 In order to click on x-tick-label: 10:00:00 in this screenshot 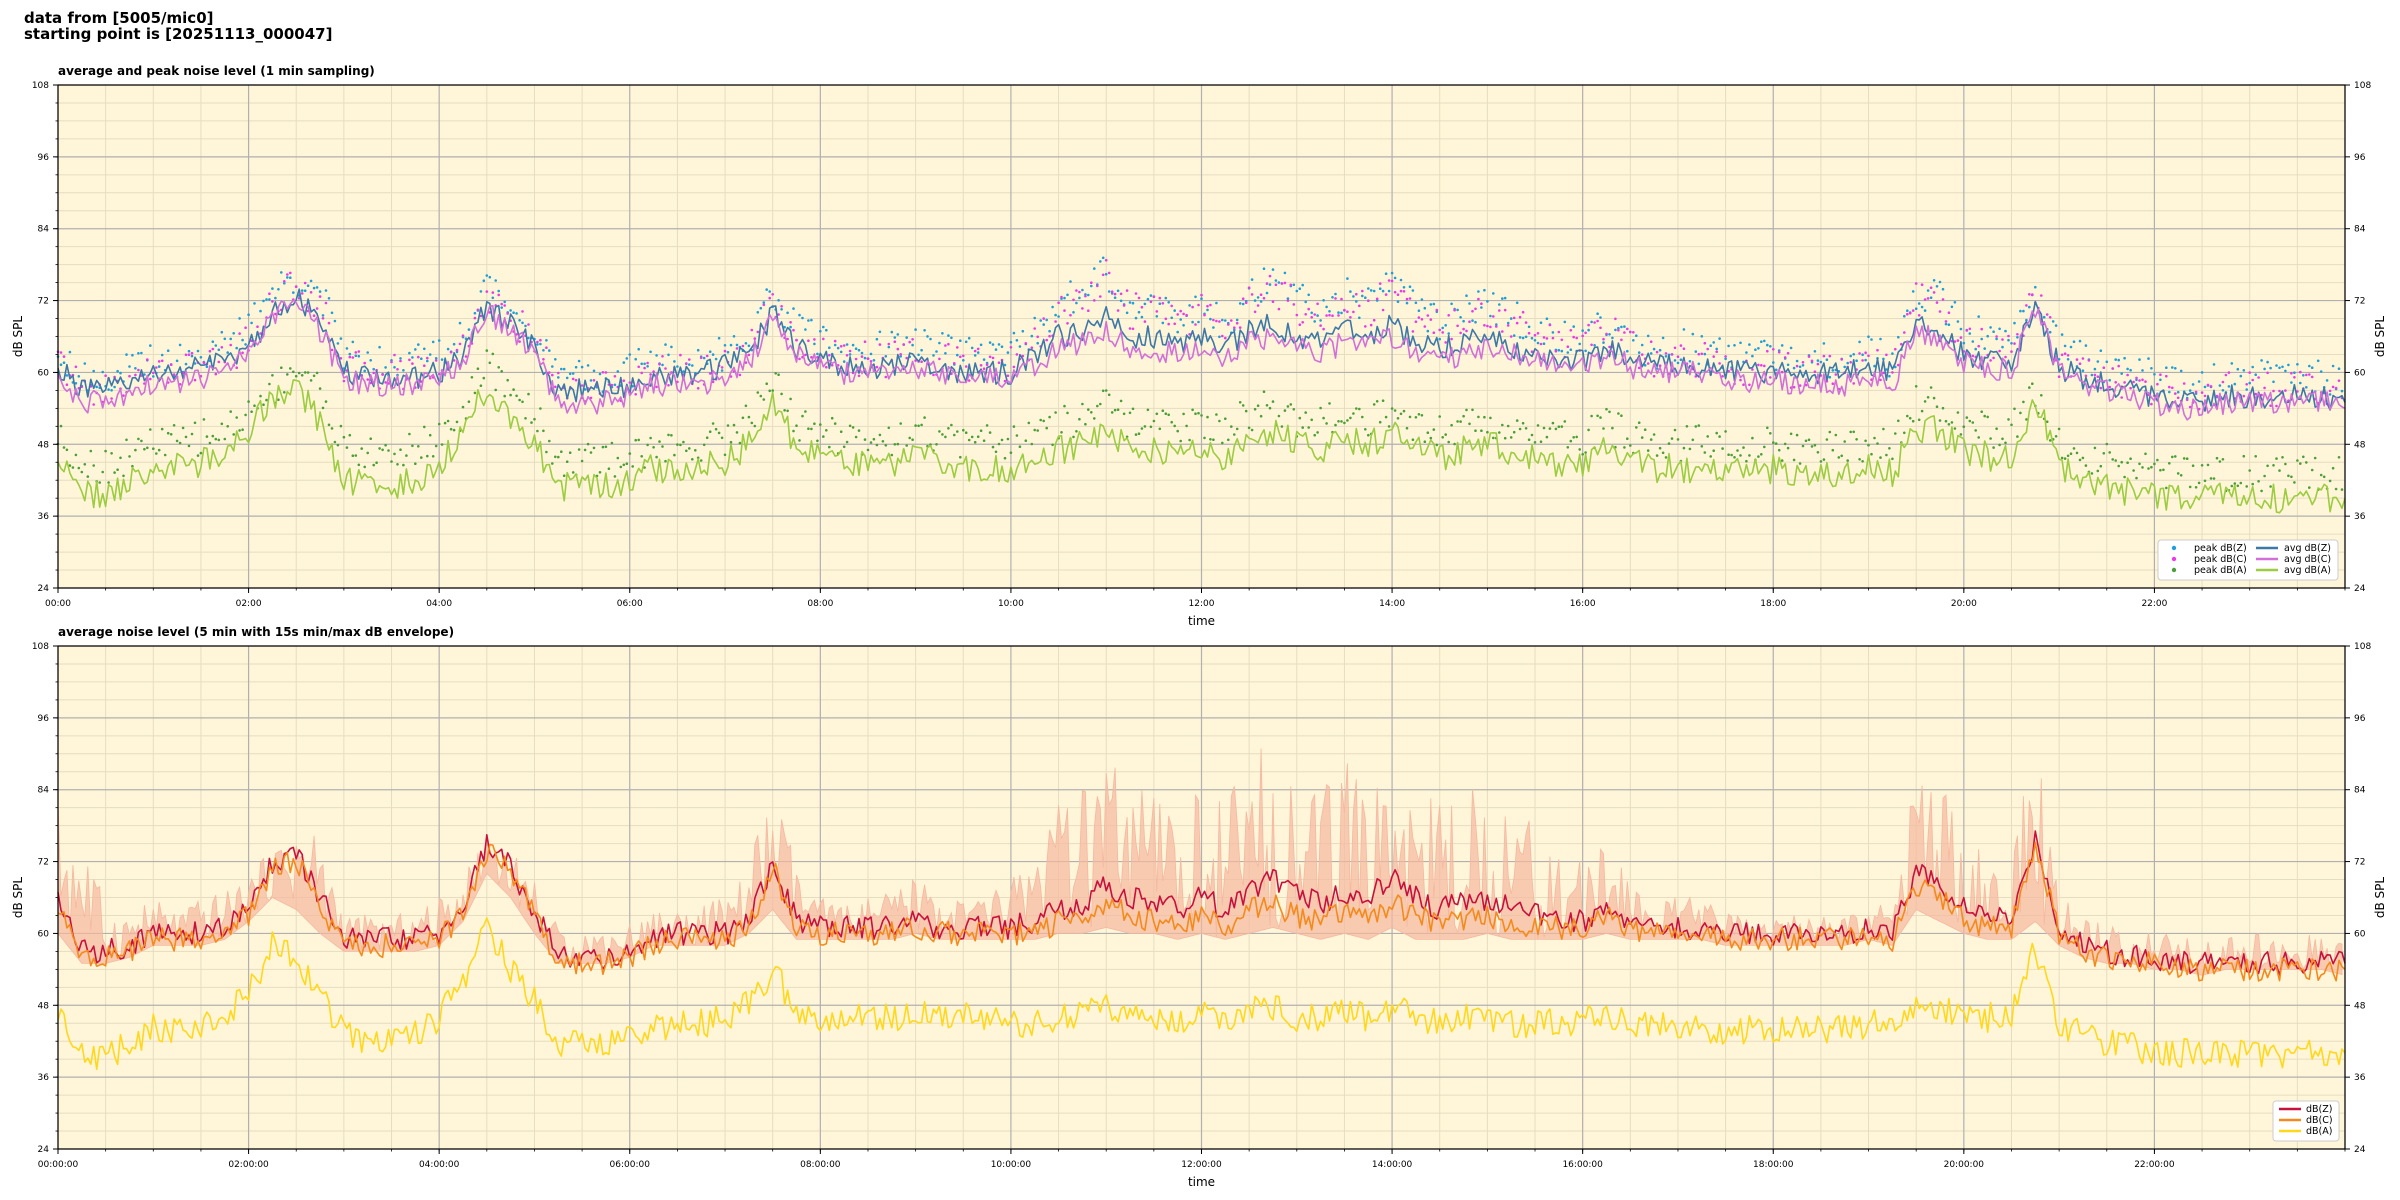, I will do `click(1011, 1165)`.